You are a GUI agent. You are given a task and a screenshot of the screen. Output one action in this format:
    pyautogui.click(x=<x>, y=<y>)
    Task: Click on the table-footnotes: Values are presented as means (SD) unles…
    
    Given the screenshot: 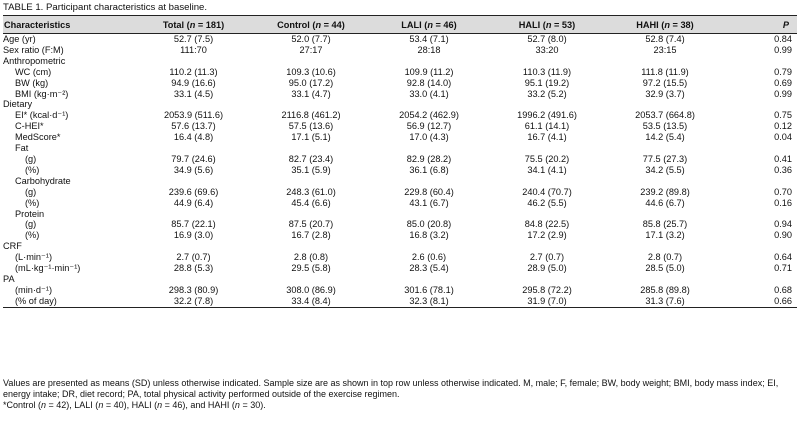 What is the action you would take?
    pyautogui.click(x=400, y=395)
    